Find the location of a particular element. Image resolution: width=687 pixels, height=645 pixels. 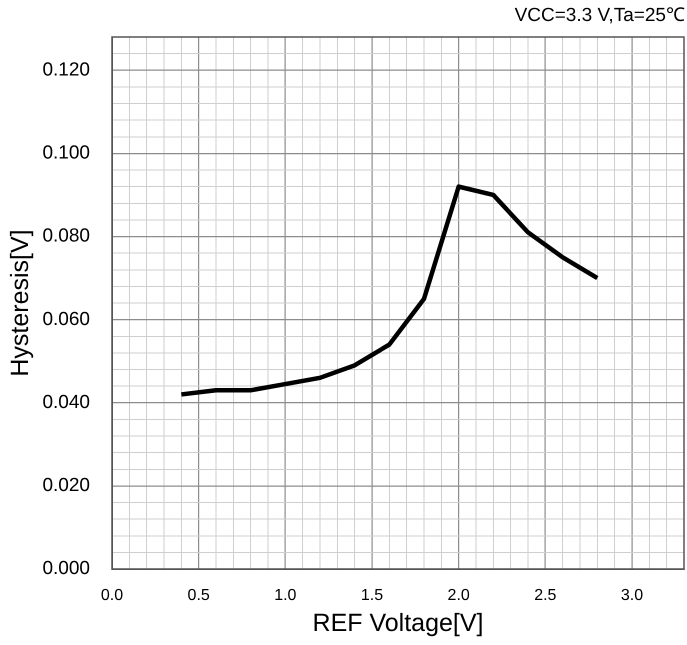

y-tick-label: 0.100 is located at coordinates (66, 153).